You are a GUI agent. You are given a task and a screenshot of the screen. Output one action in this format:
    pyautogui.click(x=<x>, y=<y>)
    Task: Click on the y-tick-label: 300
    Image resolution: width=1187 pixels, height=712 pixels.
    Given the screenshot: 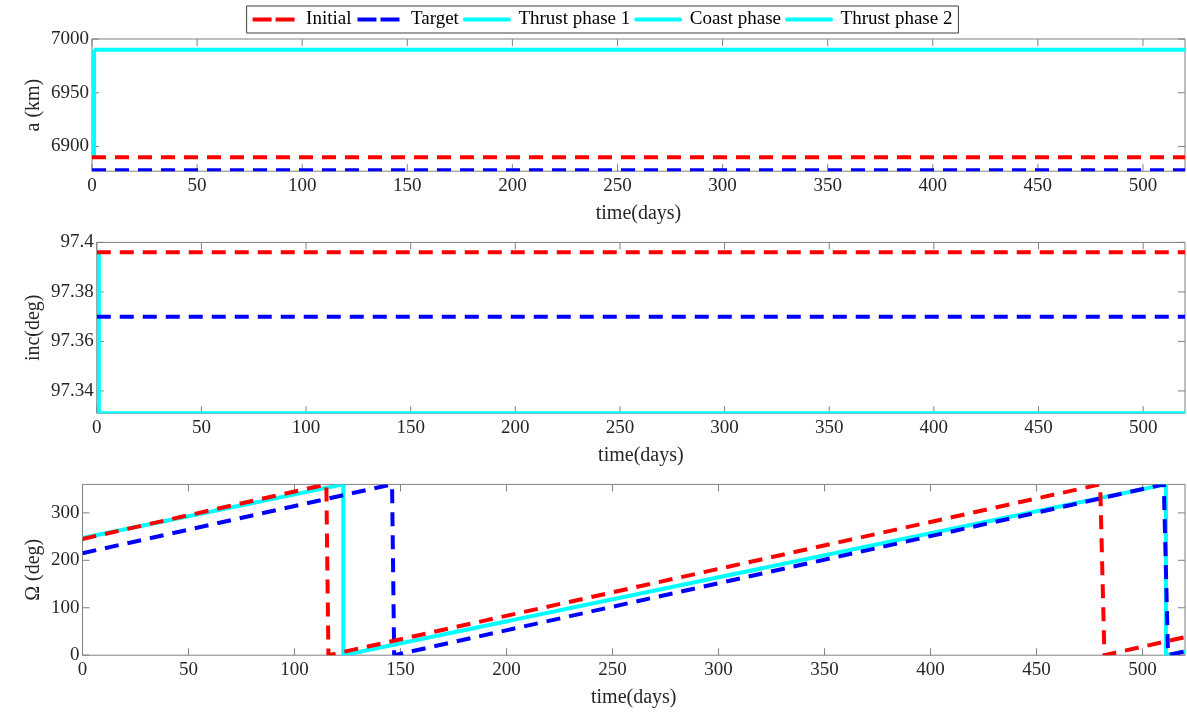 What is the action you would take?
    pyautogui.click(x=65, y=511)
    